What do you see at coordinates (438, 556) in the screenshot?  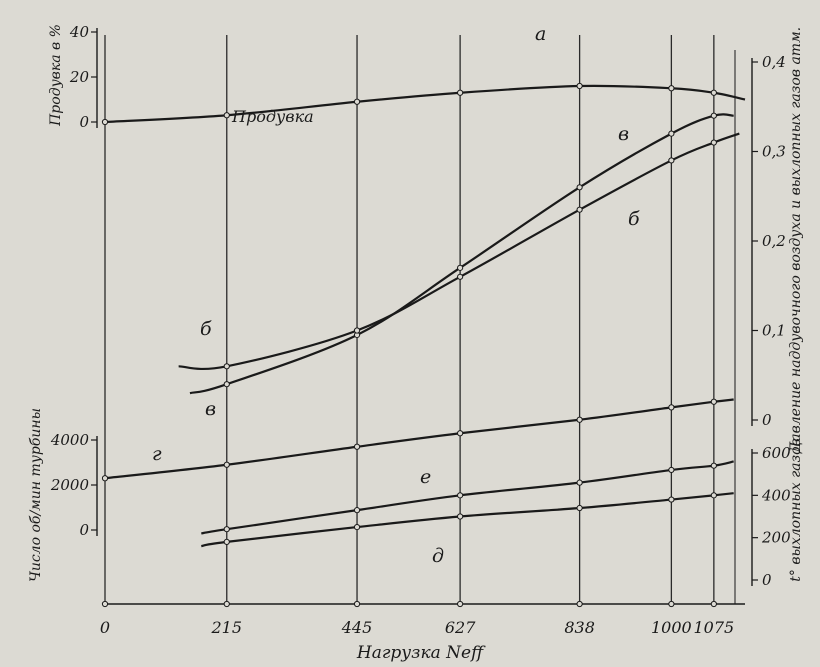 I see `series-label: д` at bounding box center [438, 556].